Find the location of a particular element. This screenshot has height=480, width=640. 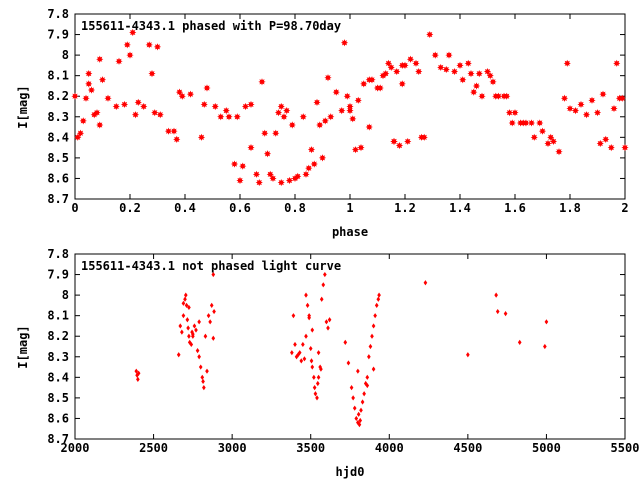

y-tick-label: 8.5 is located at coordinates (58, 158).